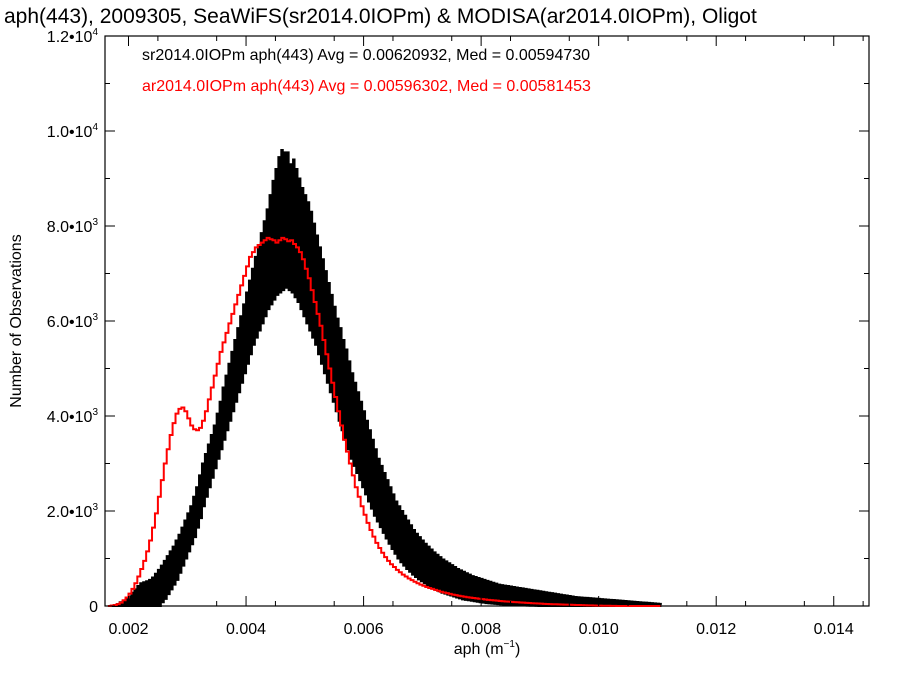  Describe the element at coordinates (16, 320) in the screenshot. I see `y-axis-label: Number of Observations` at that location.